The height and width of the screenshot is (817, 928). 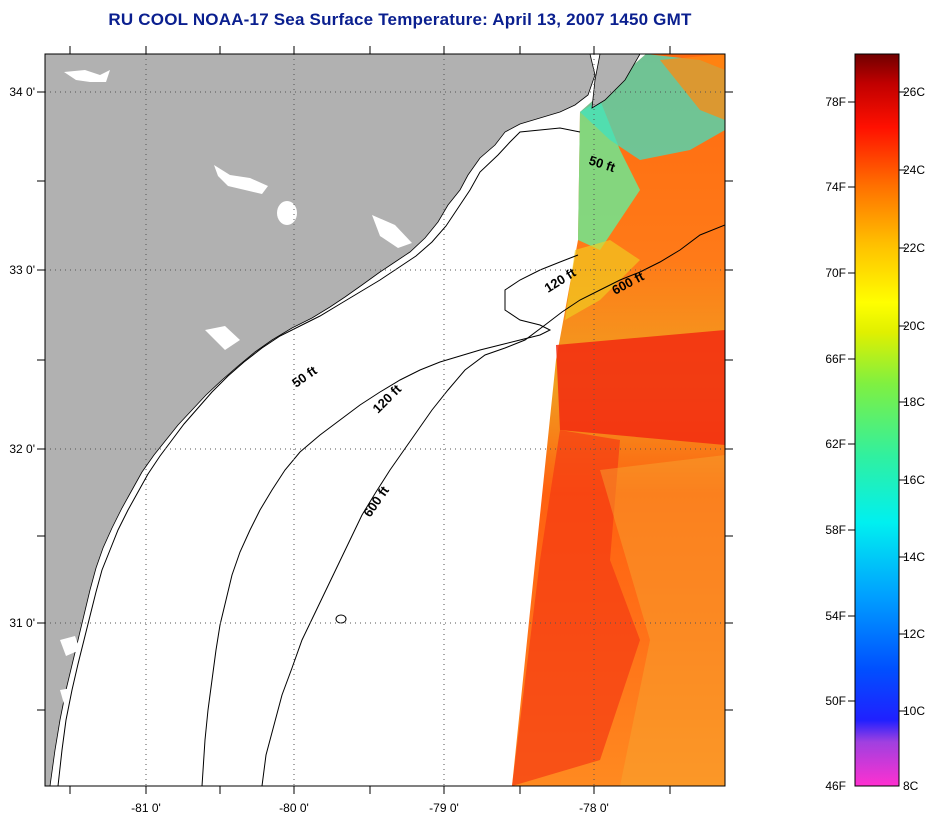 I want to click on lat-label-32: 32 0', so click(x=22, y=449).